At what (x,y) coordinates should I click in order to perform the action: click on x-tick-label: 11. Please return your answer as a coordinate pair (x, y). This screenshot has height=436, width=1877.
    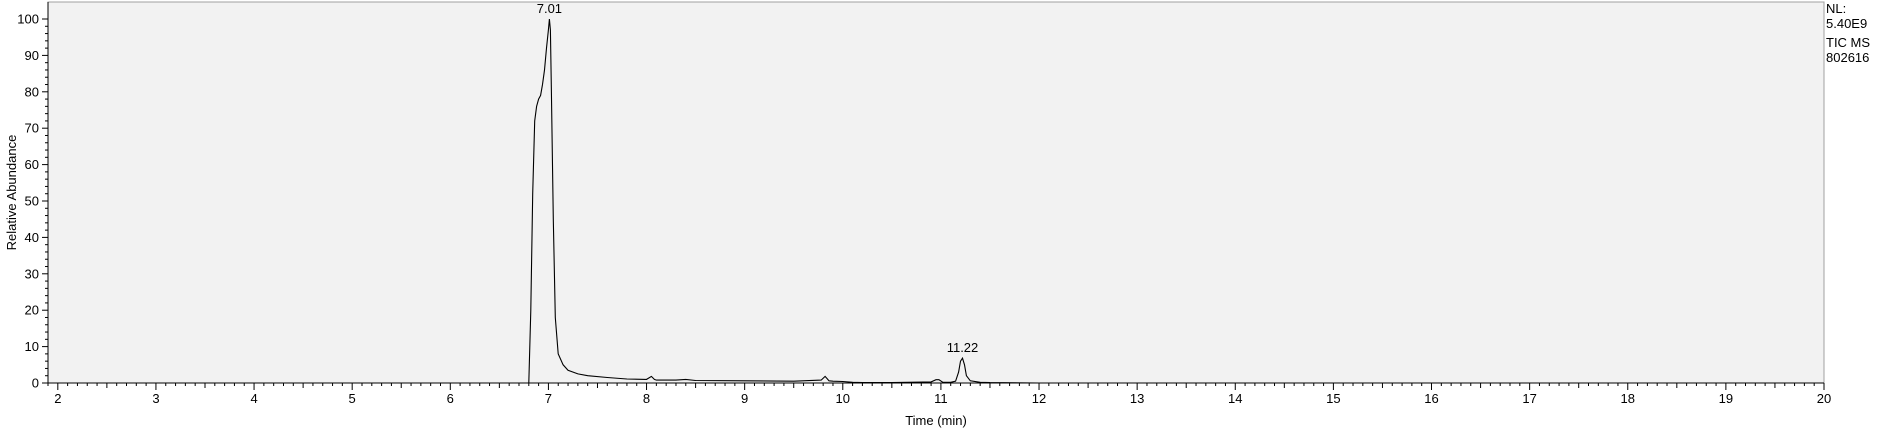
    Looking at the image, I should click on (941, 398).